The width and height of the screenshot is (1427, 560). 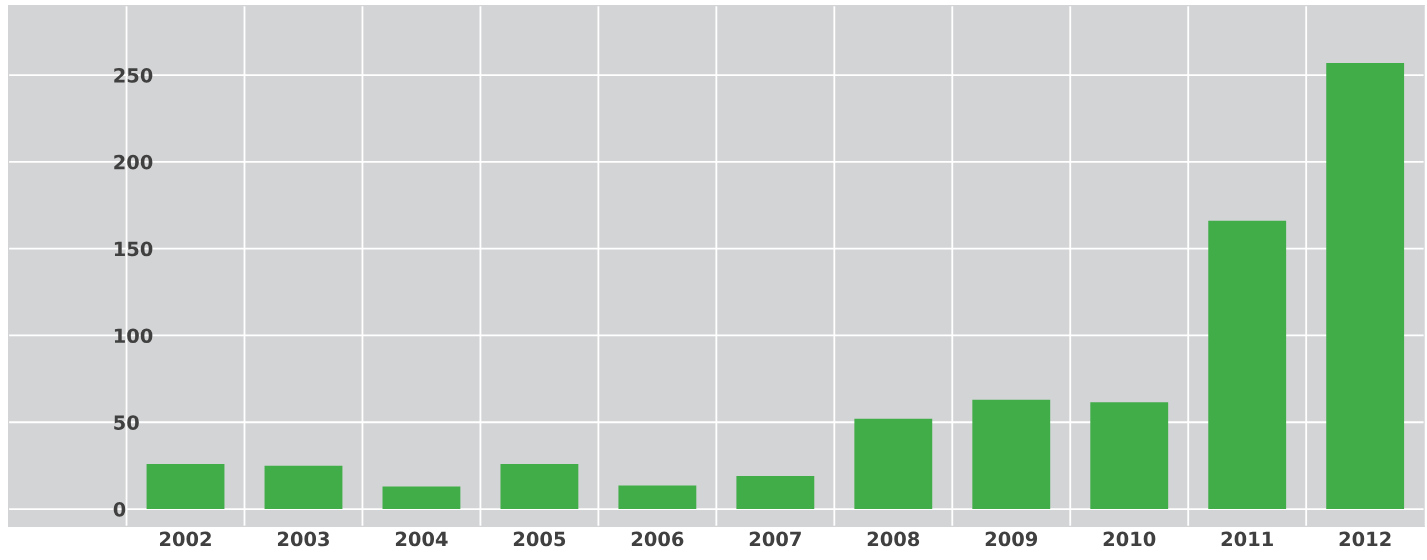 I want to click on x-tick-label: 2003, so click(x=303, y=539).